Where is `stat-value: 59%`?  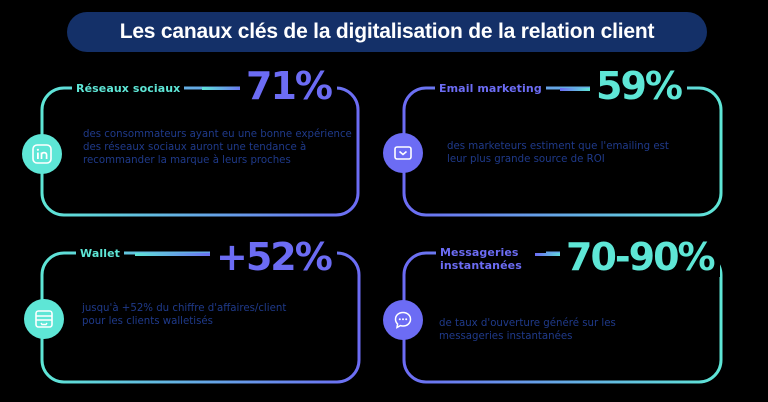 stat-value: 59% is located at coordinates (638, 86).